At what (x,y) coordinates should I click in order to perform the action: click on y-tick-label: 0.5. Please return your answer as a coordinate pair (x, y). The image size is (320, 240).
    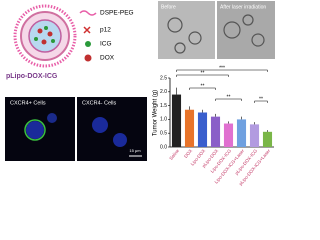
    Looking at the image, I should click on (163, 134).